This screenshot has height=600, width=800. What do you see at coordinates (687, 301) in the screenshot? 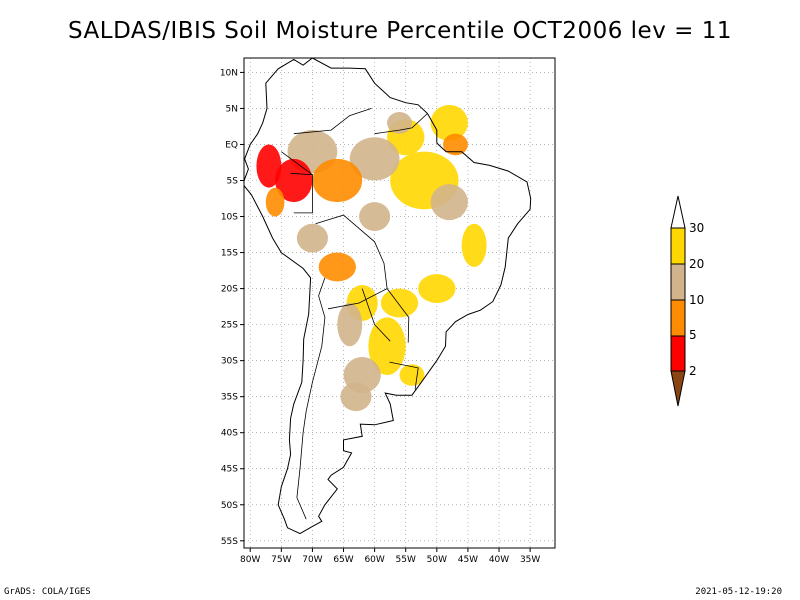
I see `colorbar: 2 5 10 20 30` at bounding box center [687, 301].